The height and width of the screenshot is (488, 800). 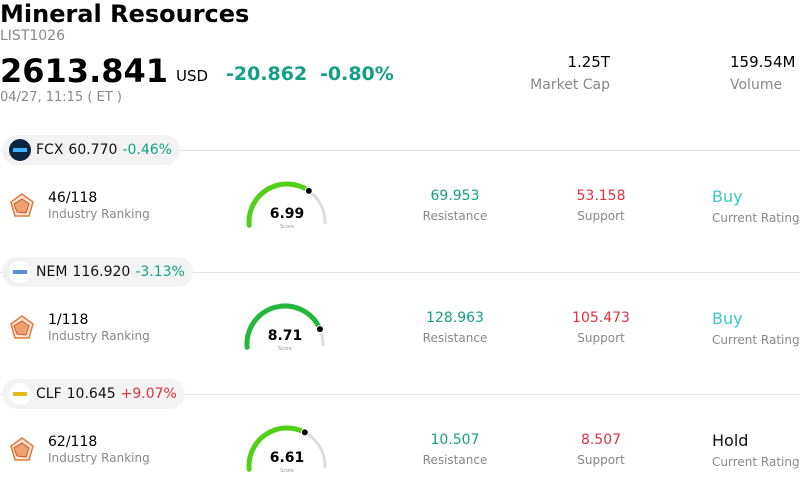 I want to click on support: 105.473, so click(x=601, y=318).